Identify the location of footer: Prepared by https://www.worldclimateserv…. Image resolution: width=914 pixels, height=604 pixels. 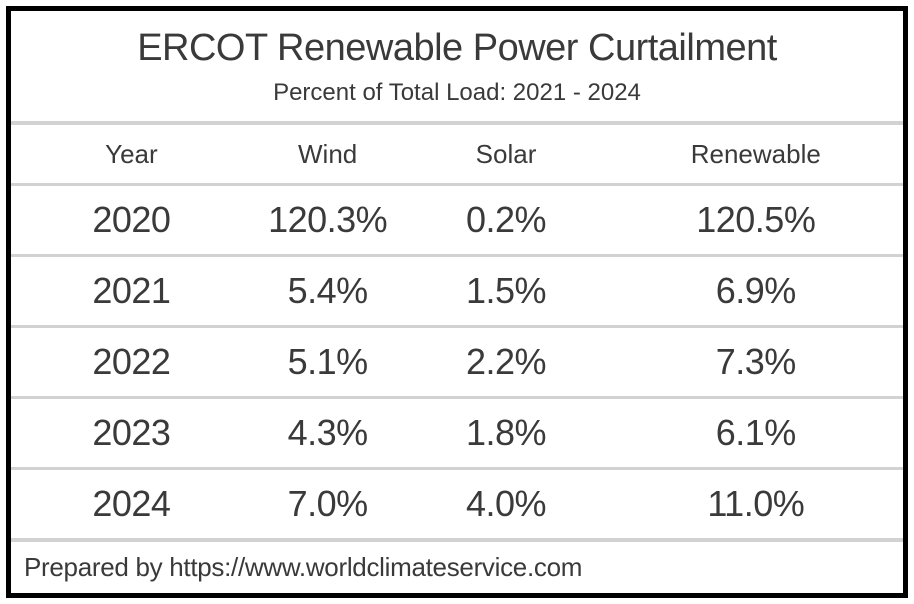
(457, 567).